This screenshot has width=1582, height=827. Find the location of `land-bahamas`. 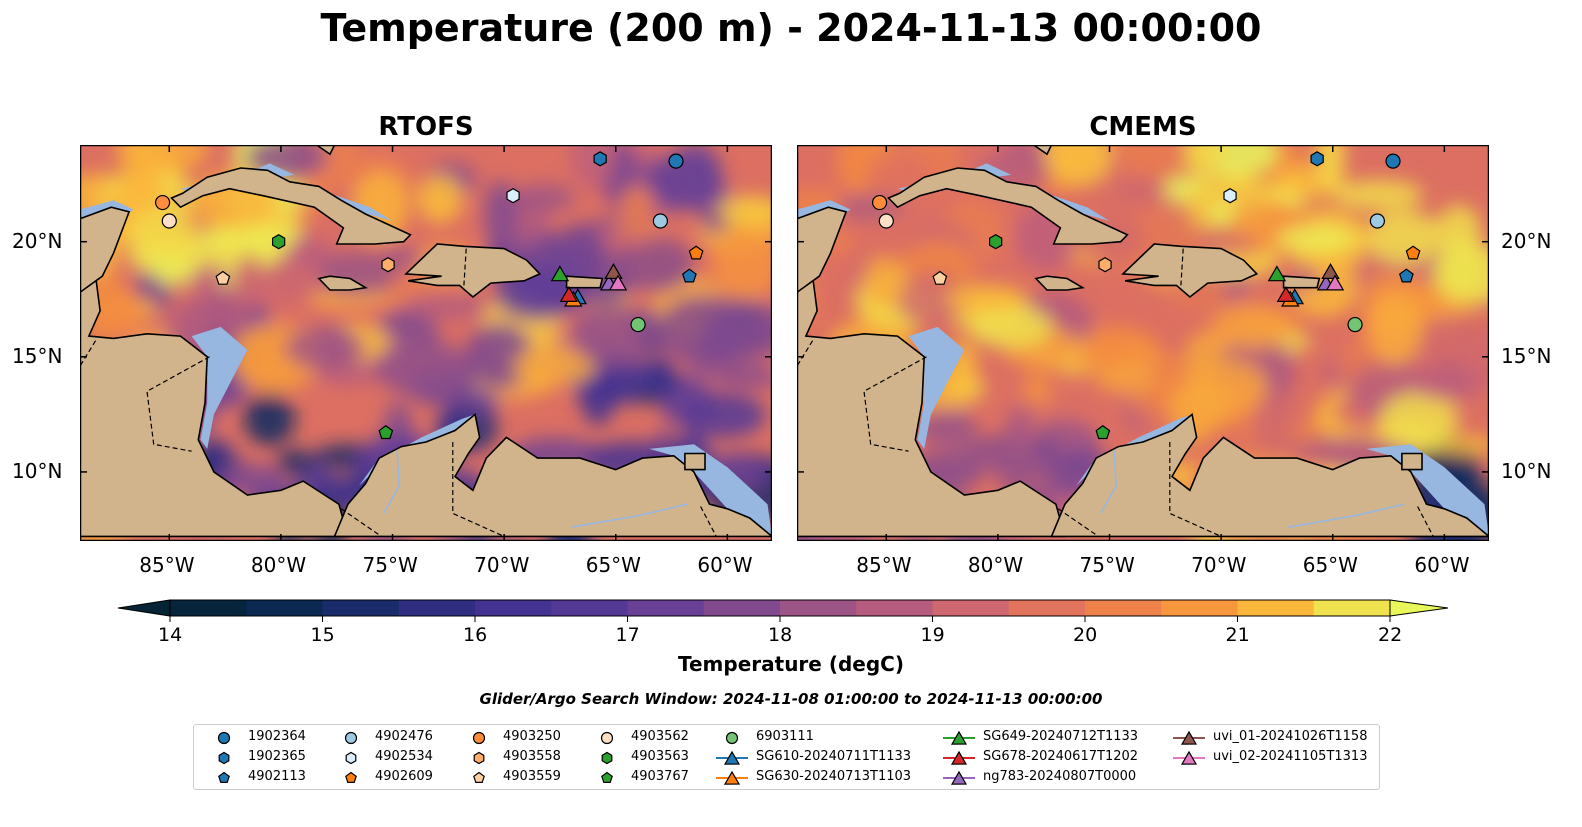

land-bahamas is located at coordinates (1042, 150).